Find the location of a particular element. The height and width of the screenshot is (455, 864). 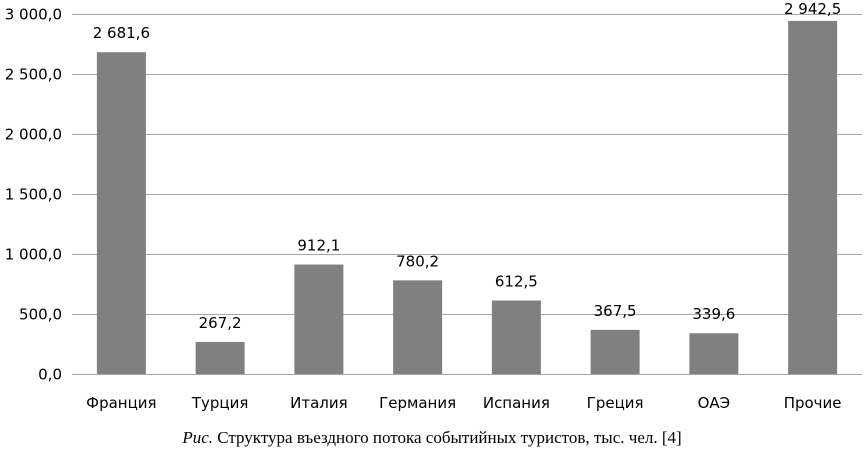

category-label: Германия is located at coordinates (417, 403).